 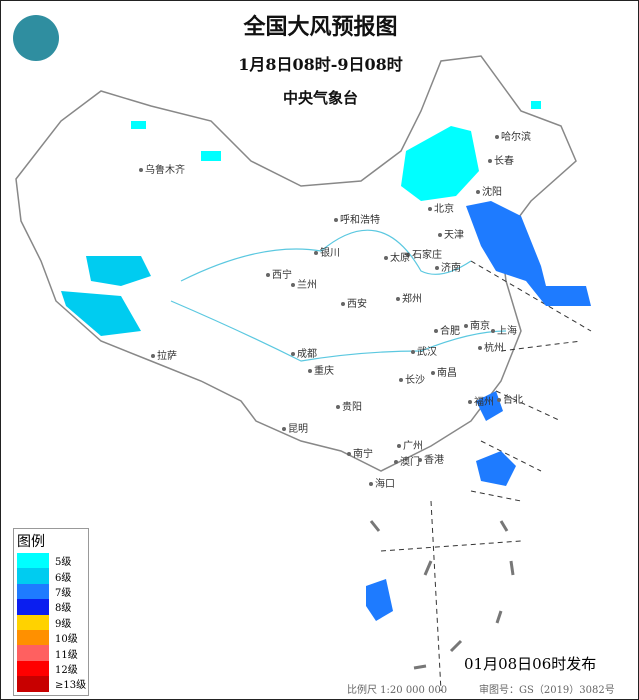 I want to click on issuer: 中央气象台, so click(x=320, y=98).